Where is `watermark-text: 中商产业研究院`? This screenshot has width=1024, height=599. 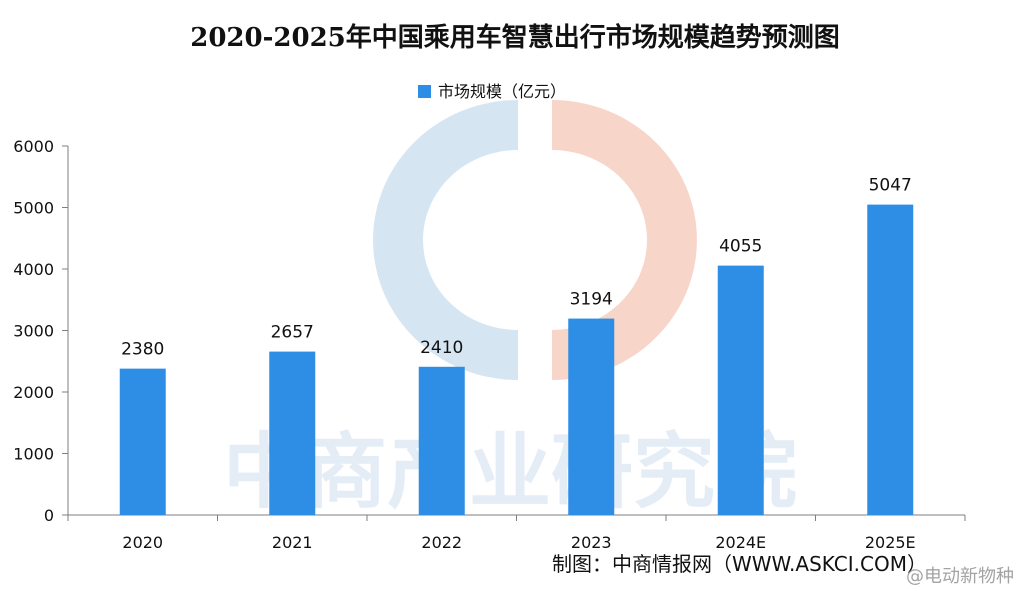 watermark-text: 中商产业研究院 is located at coordinates (510, 472).